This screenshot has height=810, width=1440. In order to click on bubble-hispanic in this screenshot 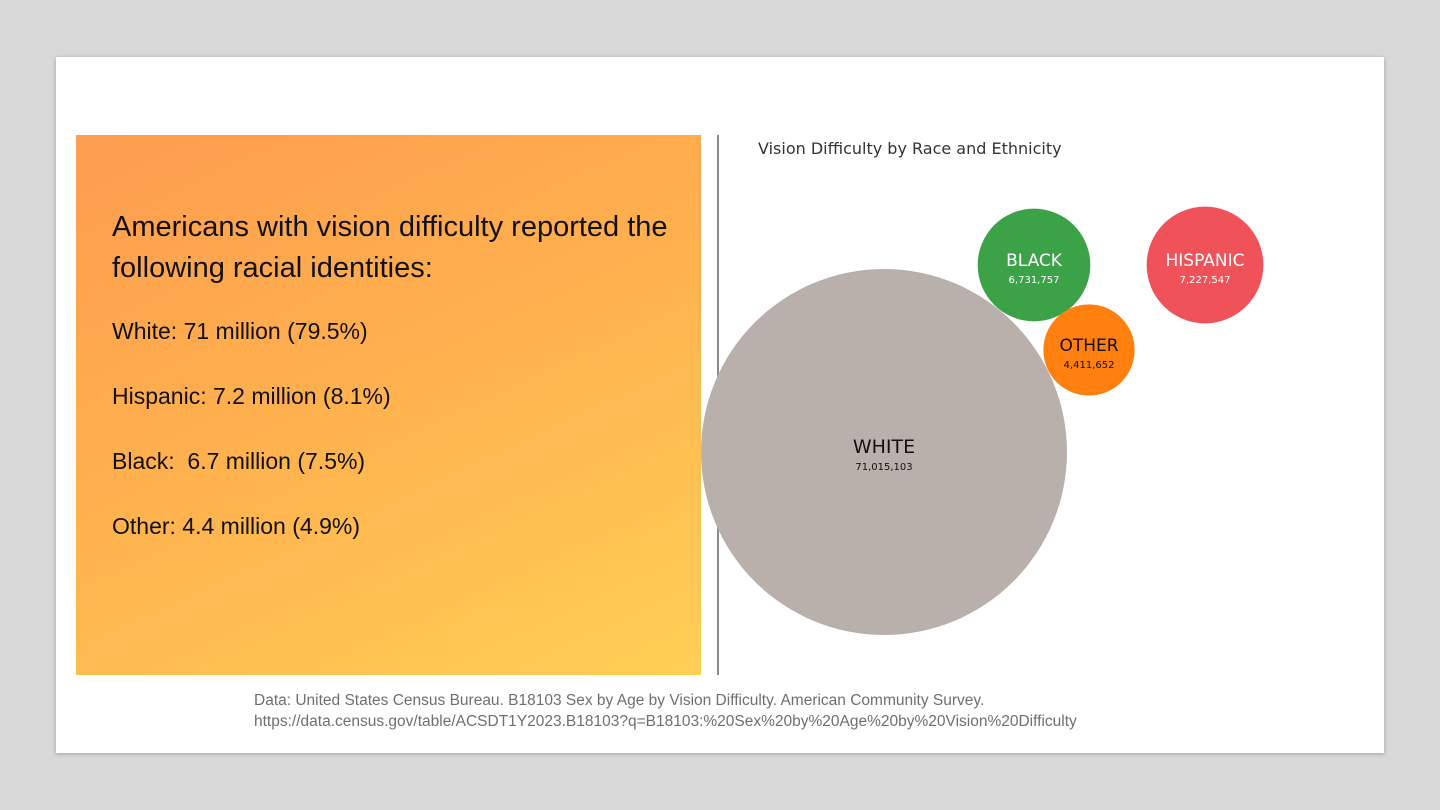, I will do `click(1205, 265)`.